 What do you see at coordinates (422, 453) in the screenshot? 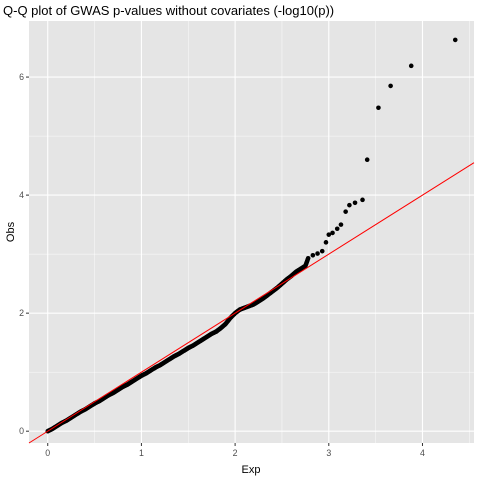
I see `x-tick-label: 4` at bounding box center [422, 453].